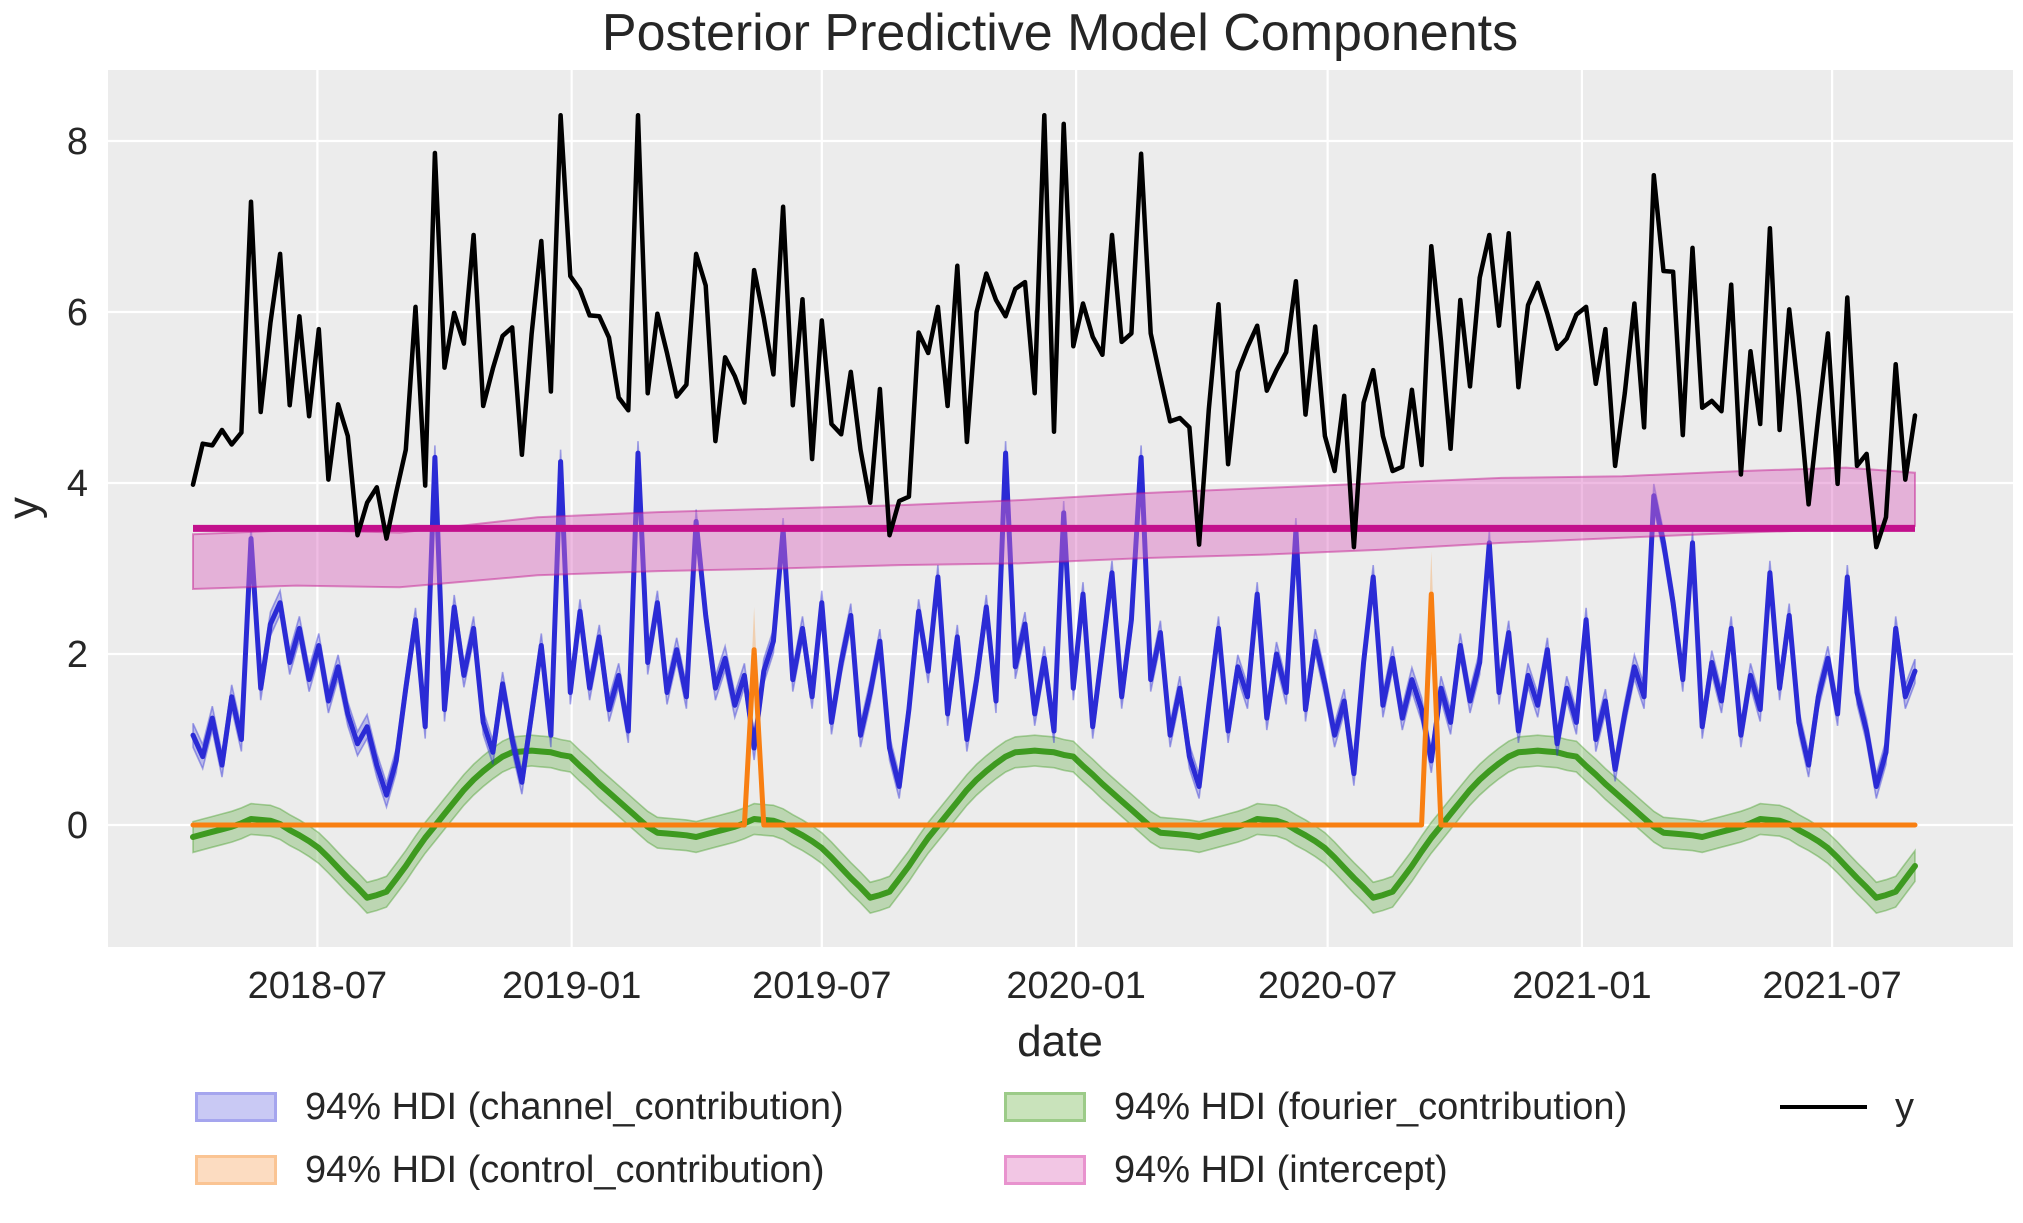  What do you see at coordinates (1823, 1107) in the screenshot?
I see `legend-line-swatch` at bounding box center [1823, 1107].